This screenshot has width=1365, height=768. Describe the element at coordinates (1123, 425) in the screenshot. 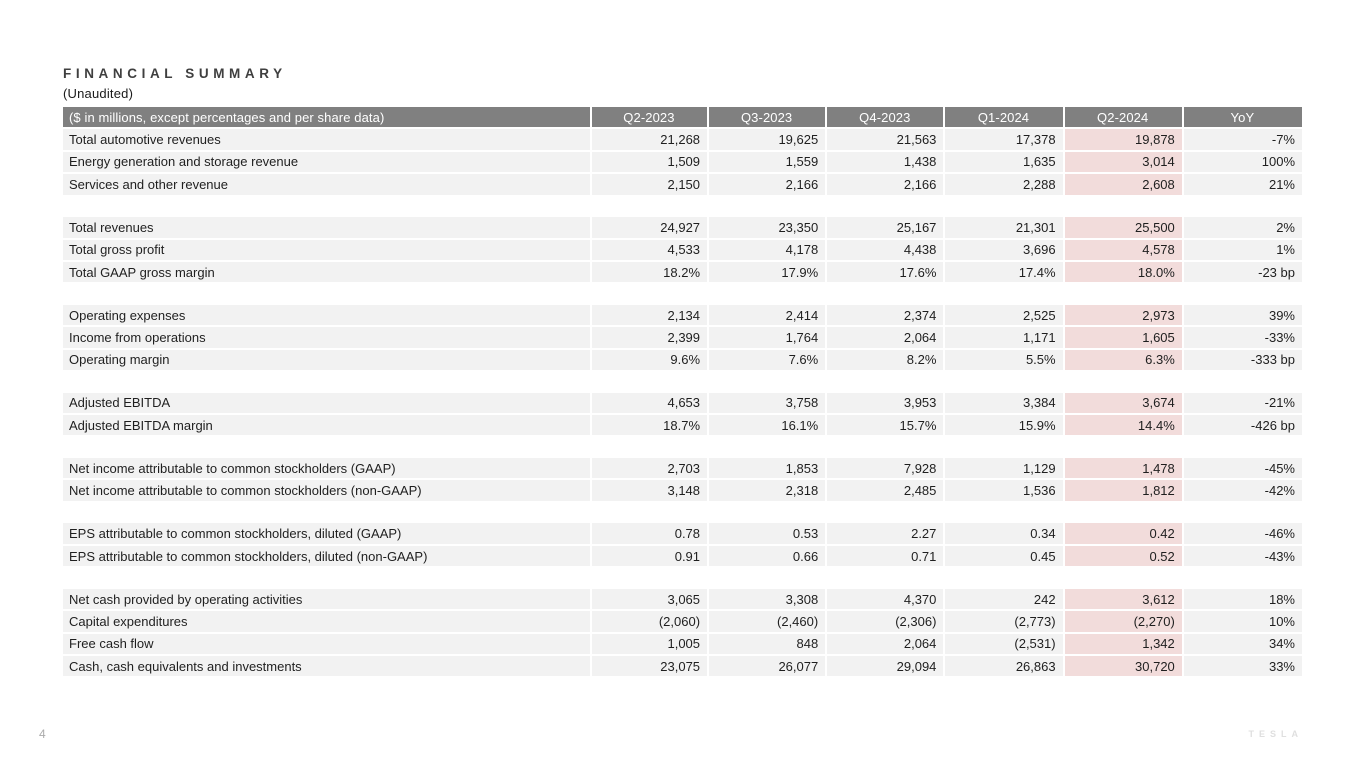

I see `value-cell: 14.4%` at that location.